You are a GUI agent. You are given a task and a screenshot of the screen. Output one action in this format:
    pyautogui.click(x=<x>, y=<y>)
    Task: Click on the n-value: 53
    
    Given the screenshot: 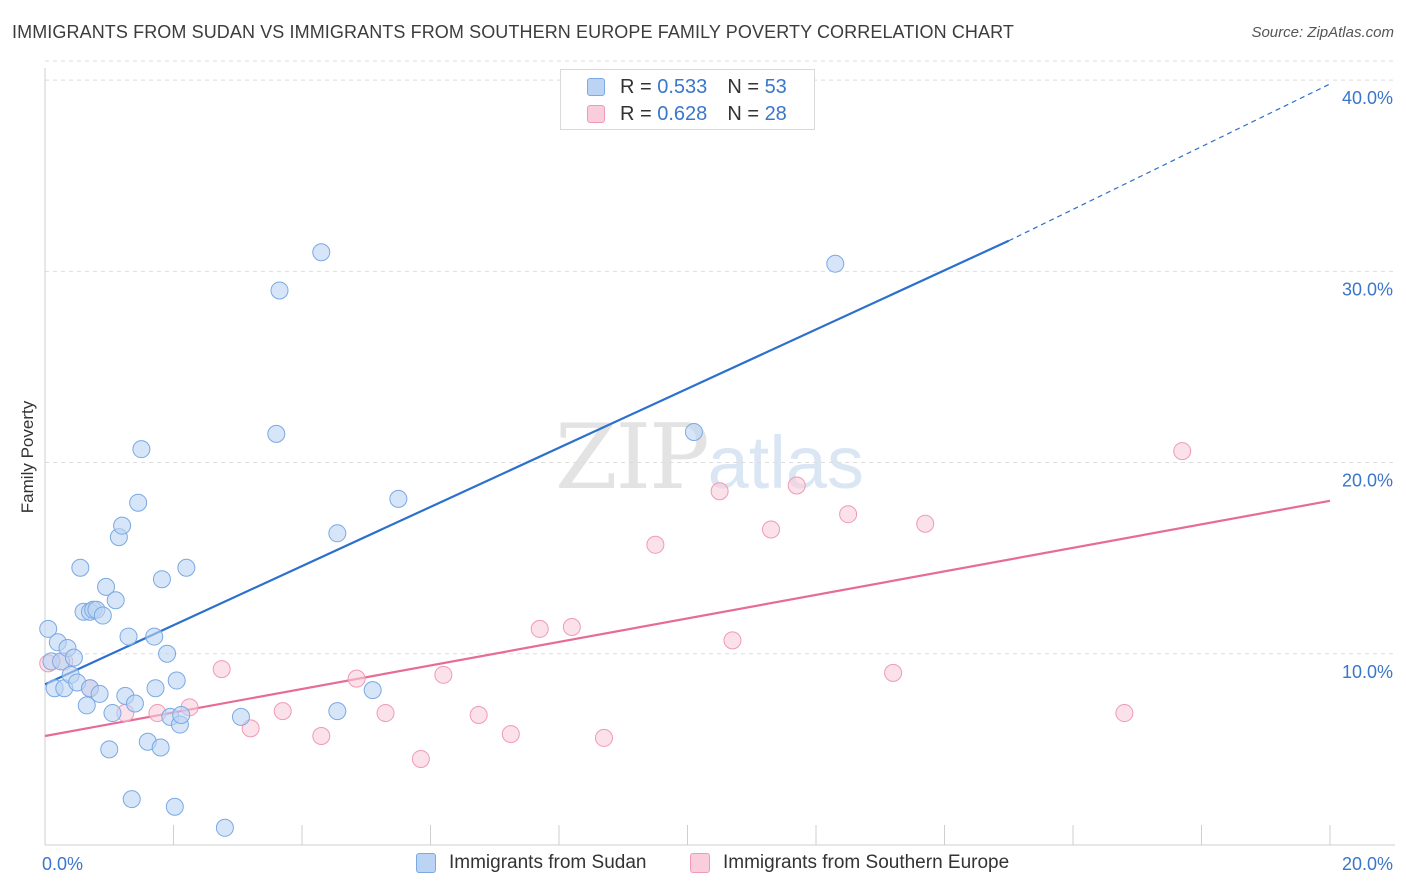 What is the action you would take?
    pyautogui.click(x=775, y=87)
    